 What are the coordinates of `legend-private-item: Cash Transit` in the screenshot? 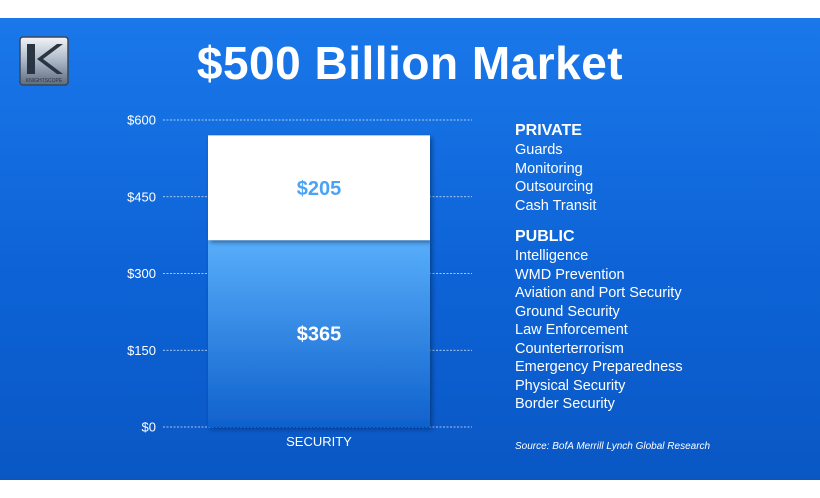 It's located at (556, 205).